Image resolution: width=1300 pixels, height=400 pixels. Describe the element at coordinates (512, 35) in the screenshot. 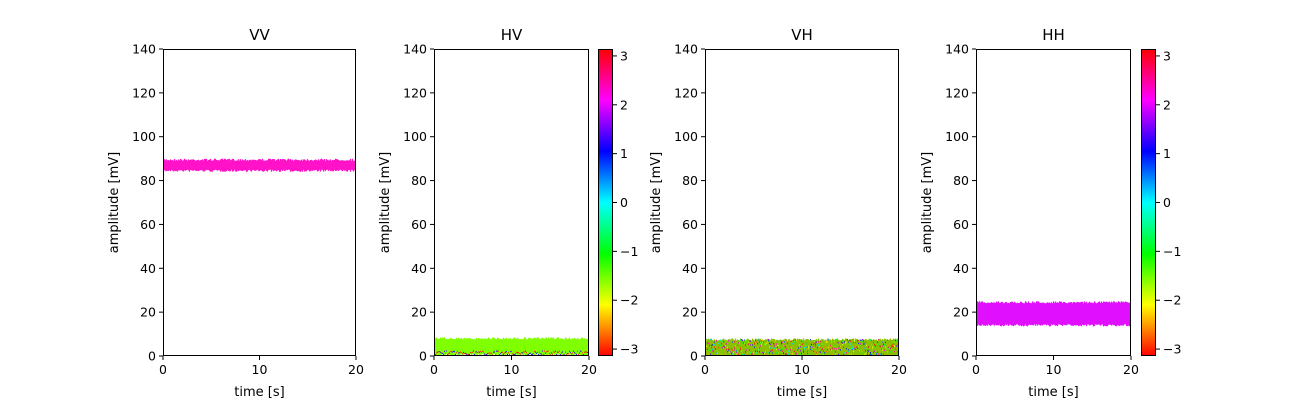

I see `subplot-title: HV` at that location.